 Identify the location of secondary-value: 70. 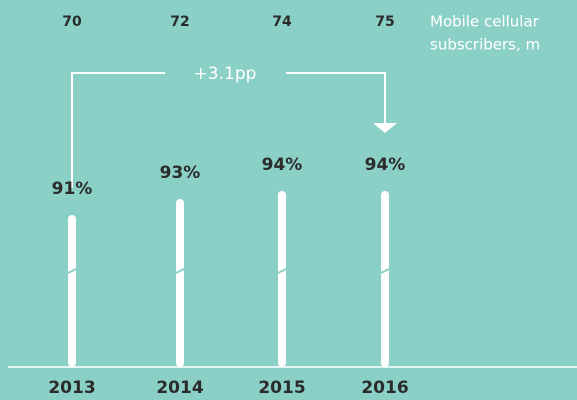
(72, 22).